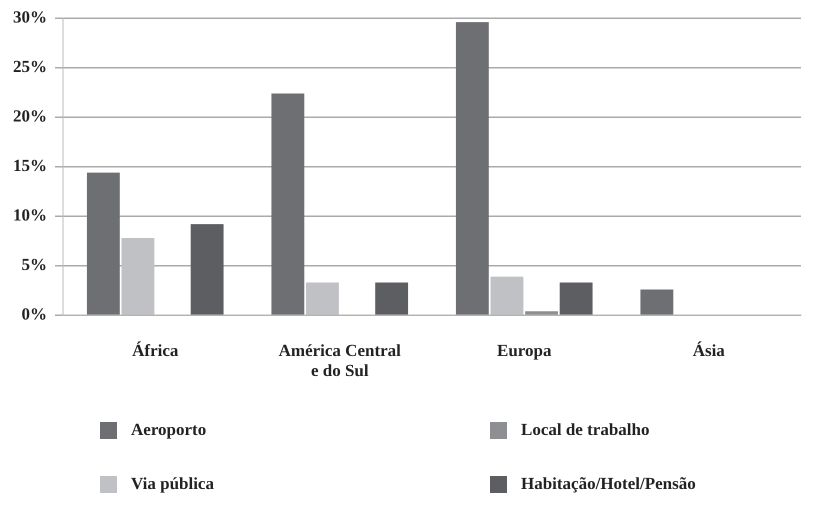  What do you see at coordinates (30, 166) in the screenshot?
I see `y-tick-label: 15%` at bounding box center [30, 166].